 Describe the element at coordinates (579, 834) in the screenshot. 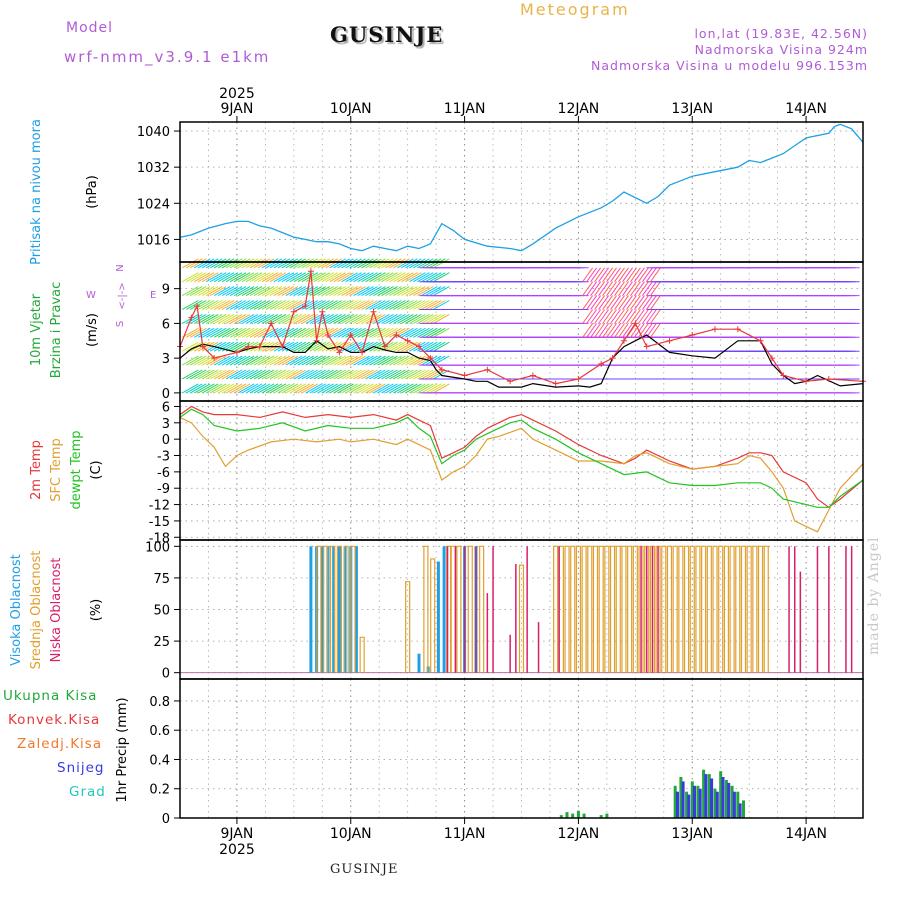

I see `bottom-axis-day-label: 12JAN` at that location.